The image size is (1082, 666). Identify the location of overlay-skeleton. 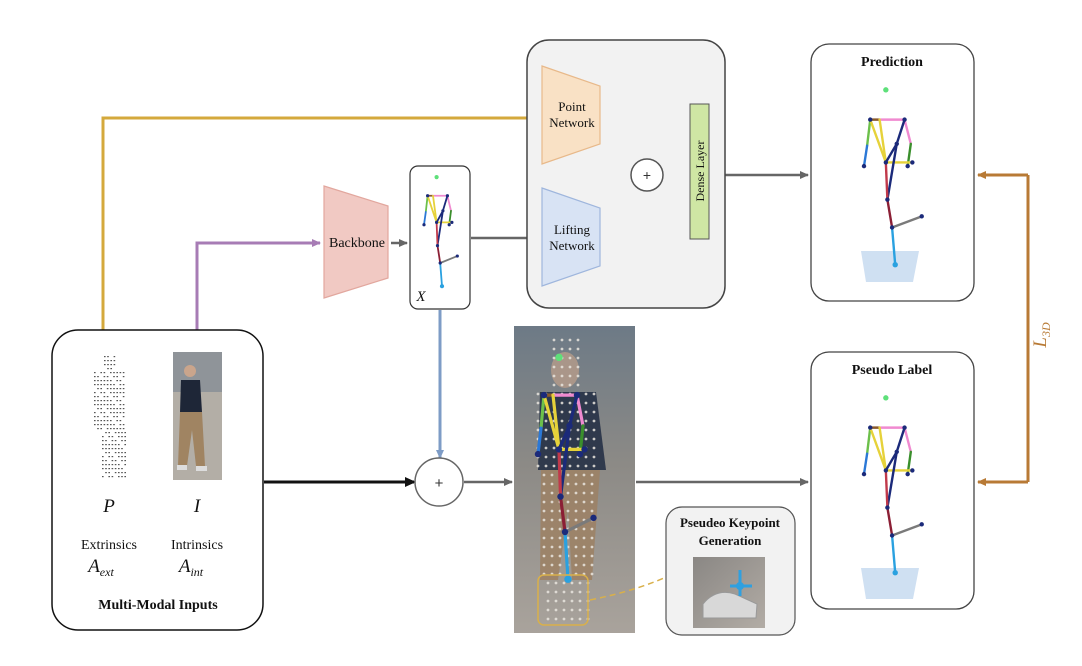
(565, 468).